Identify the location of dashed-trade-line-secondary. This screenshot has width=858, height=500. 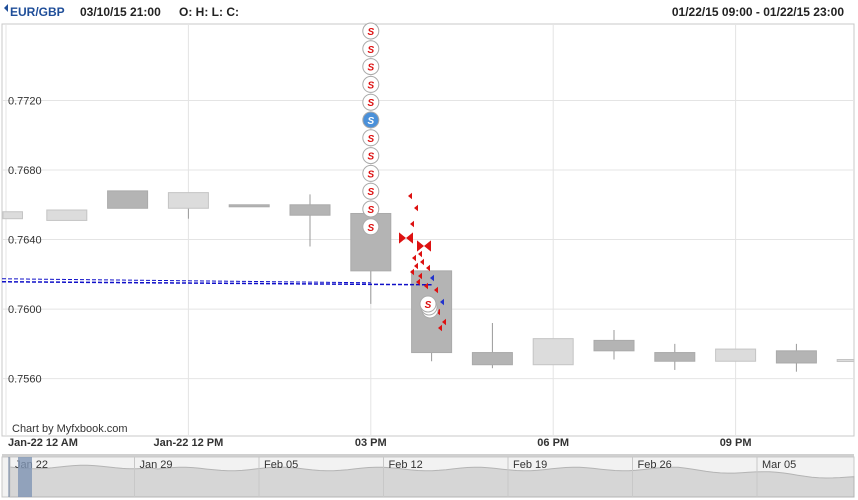
(186, 281).